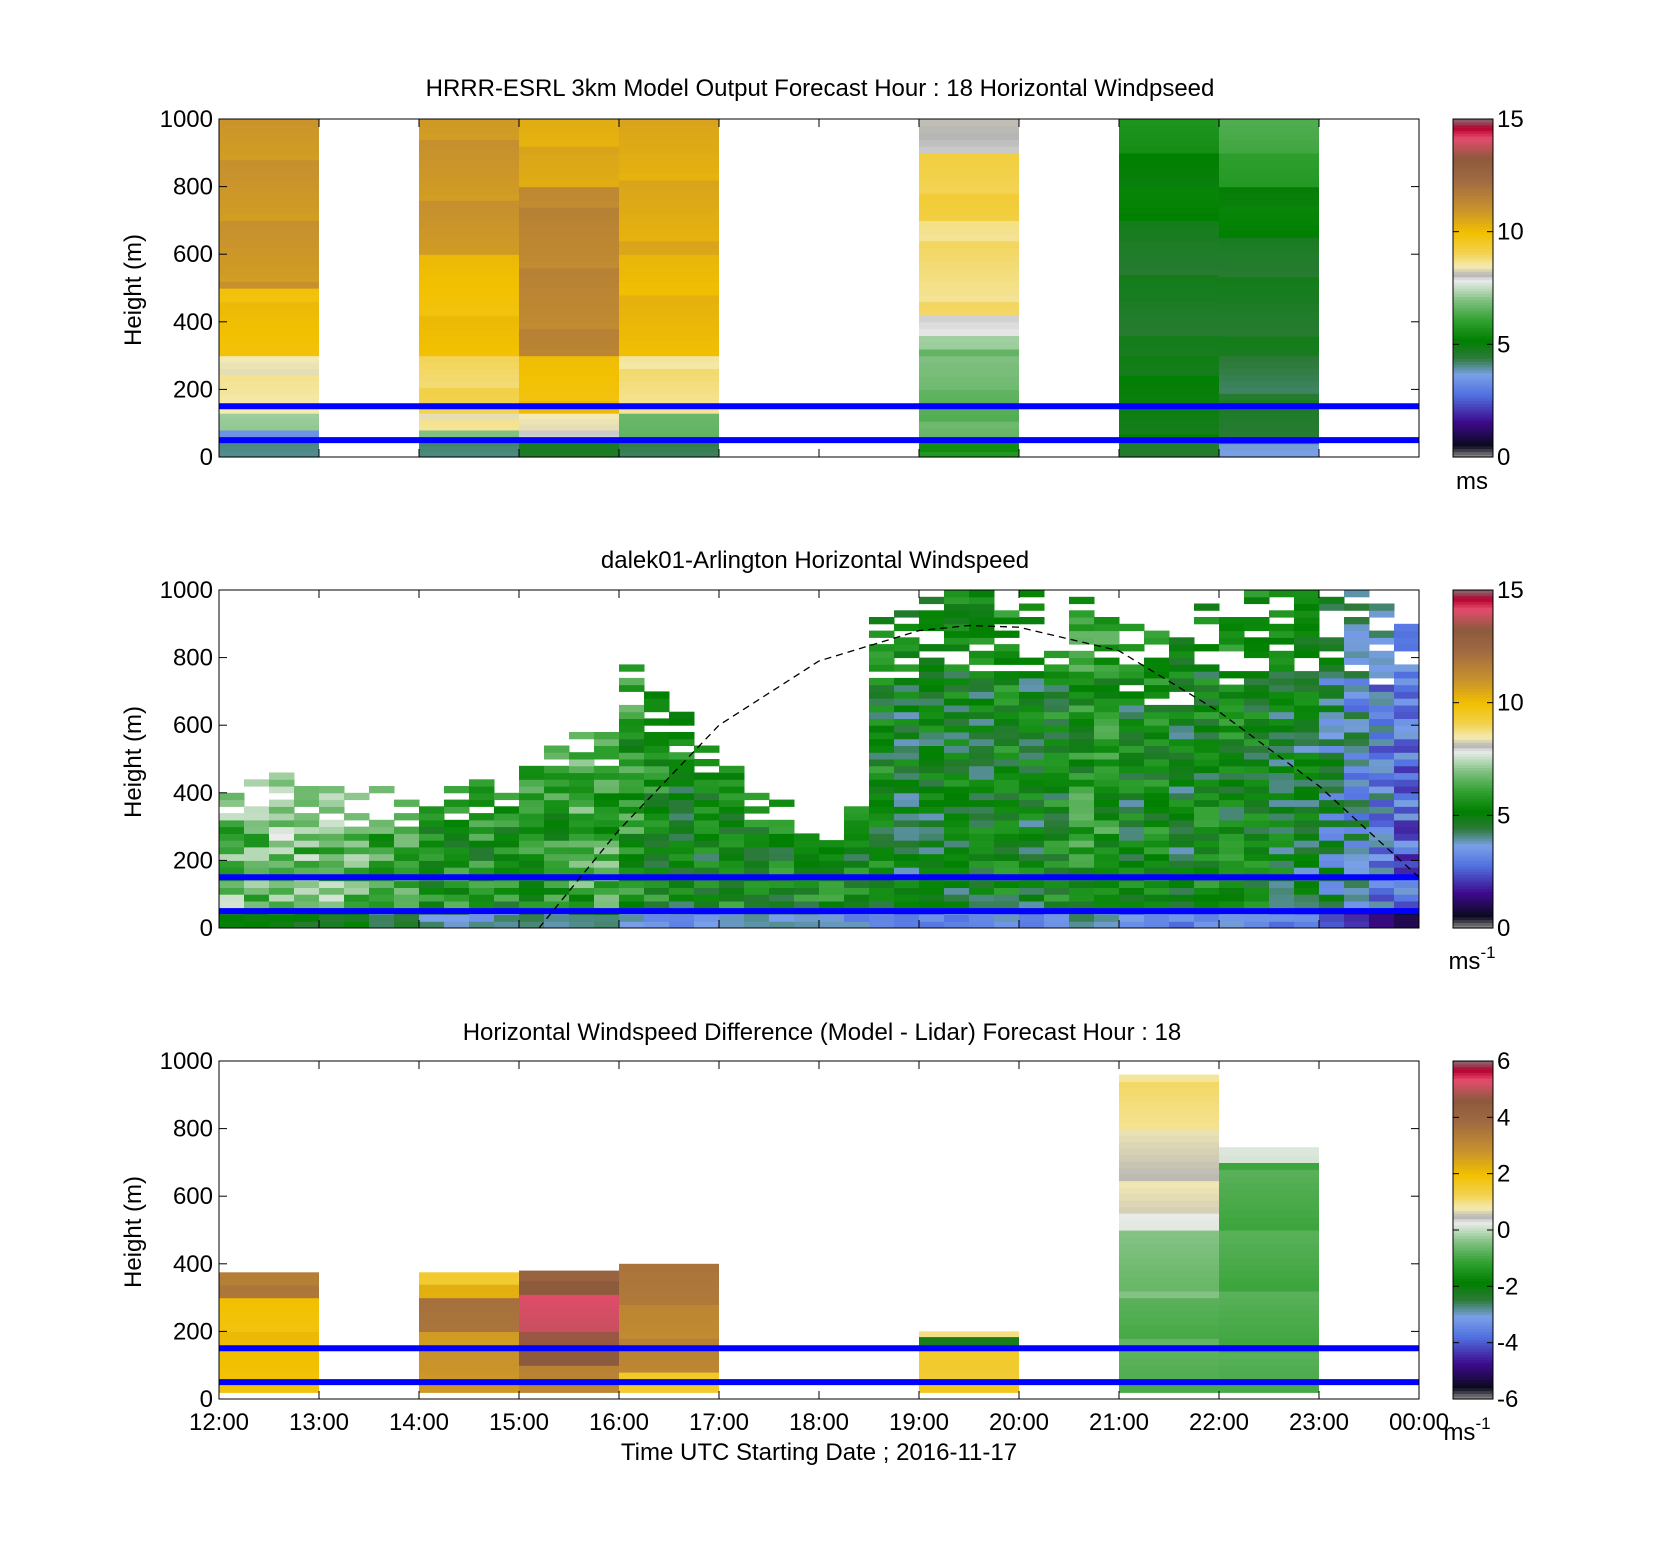 This screenshot has height=1561, width=1680. Describe the element at coordinates (819, 894) in the screenshot. I see `panel-lidar-reference-lines` at that location.